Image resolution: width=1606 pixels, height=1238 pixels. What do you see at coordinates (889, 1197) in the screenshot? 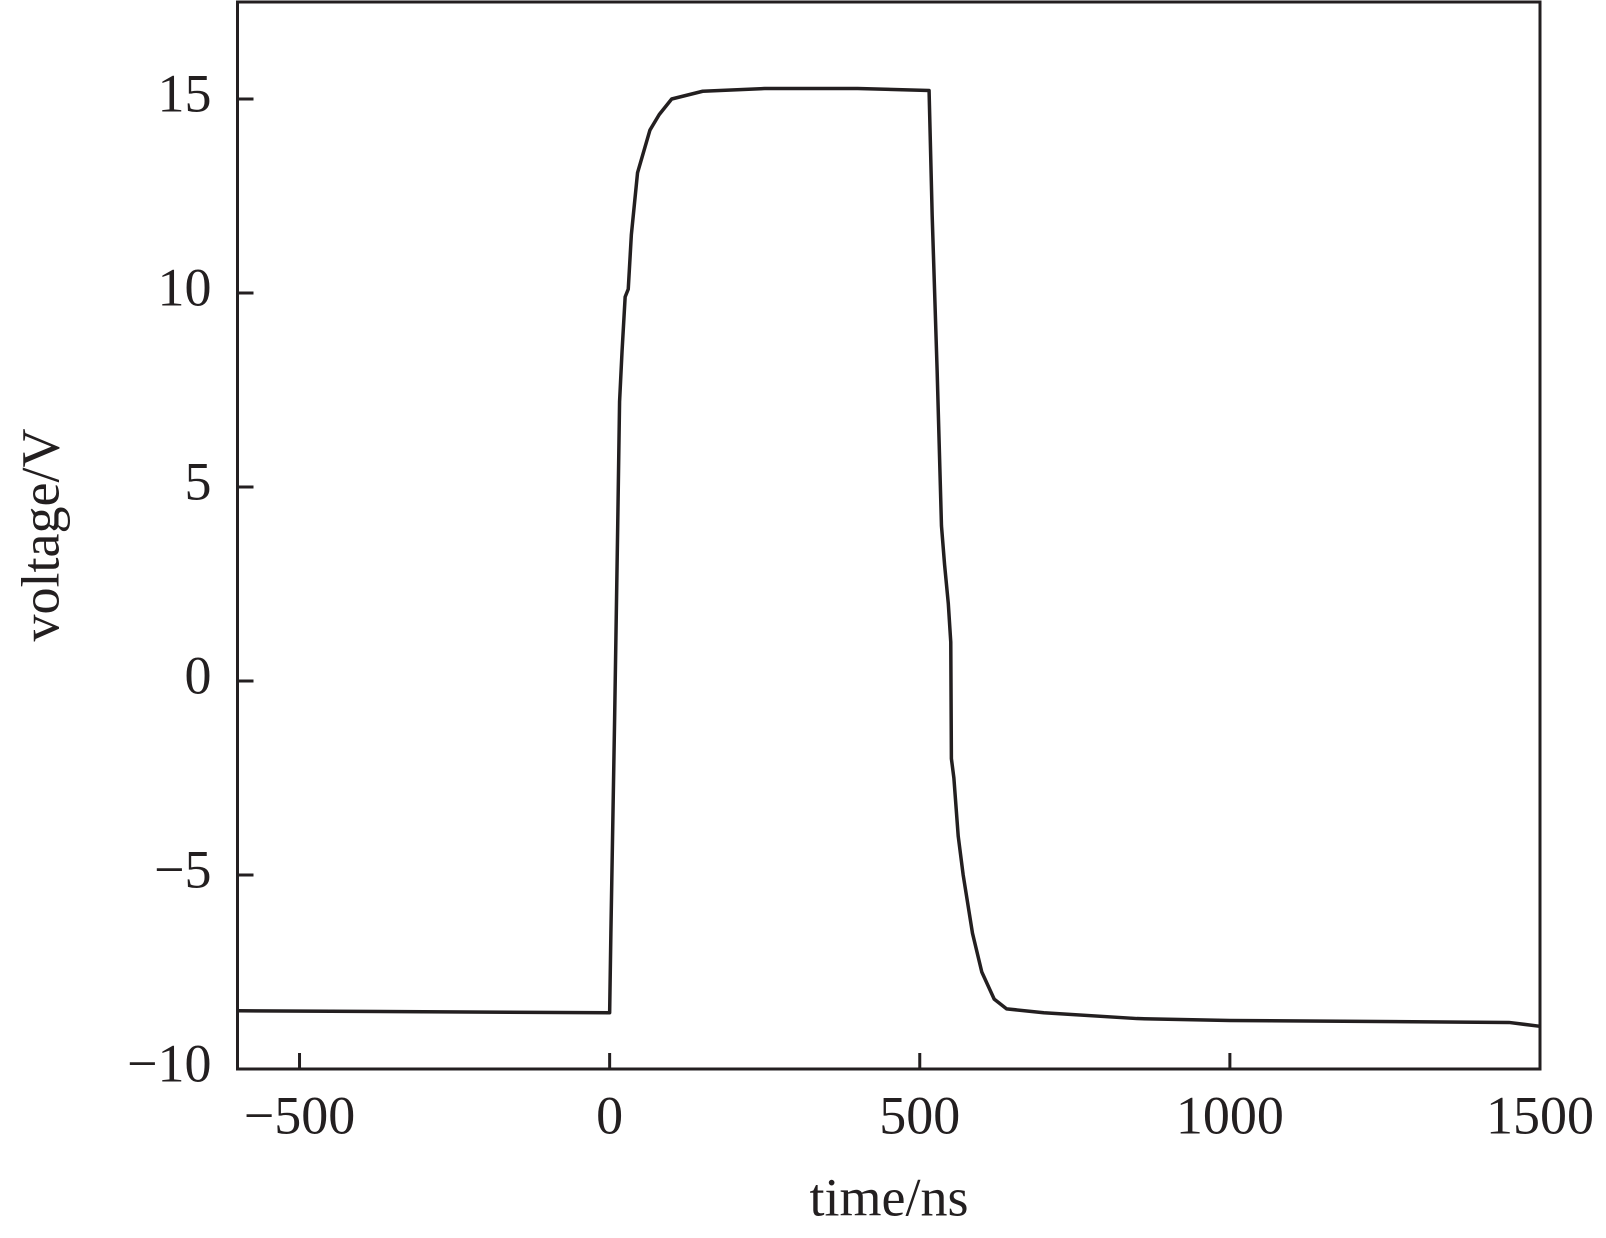
I see `x-axis-title: time/ns` at bounding box center [889, 1197].